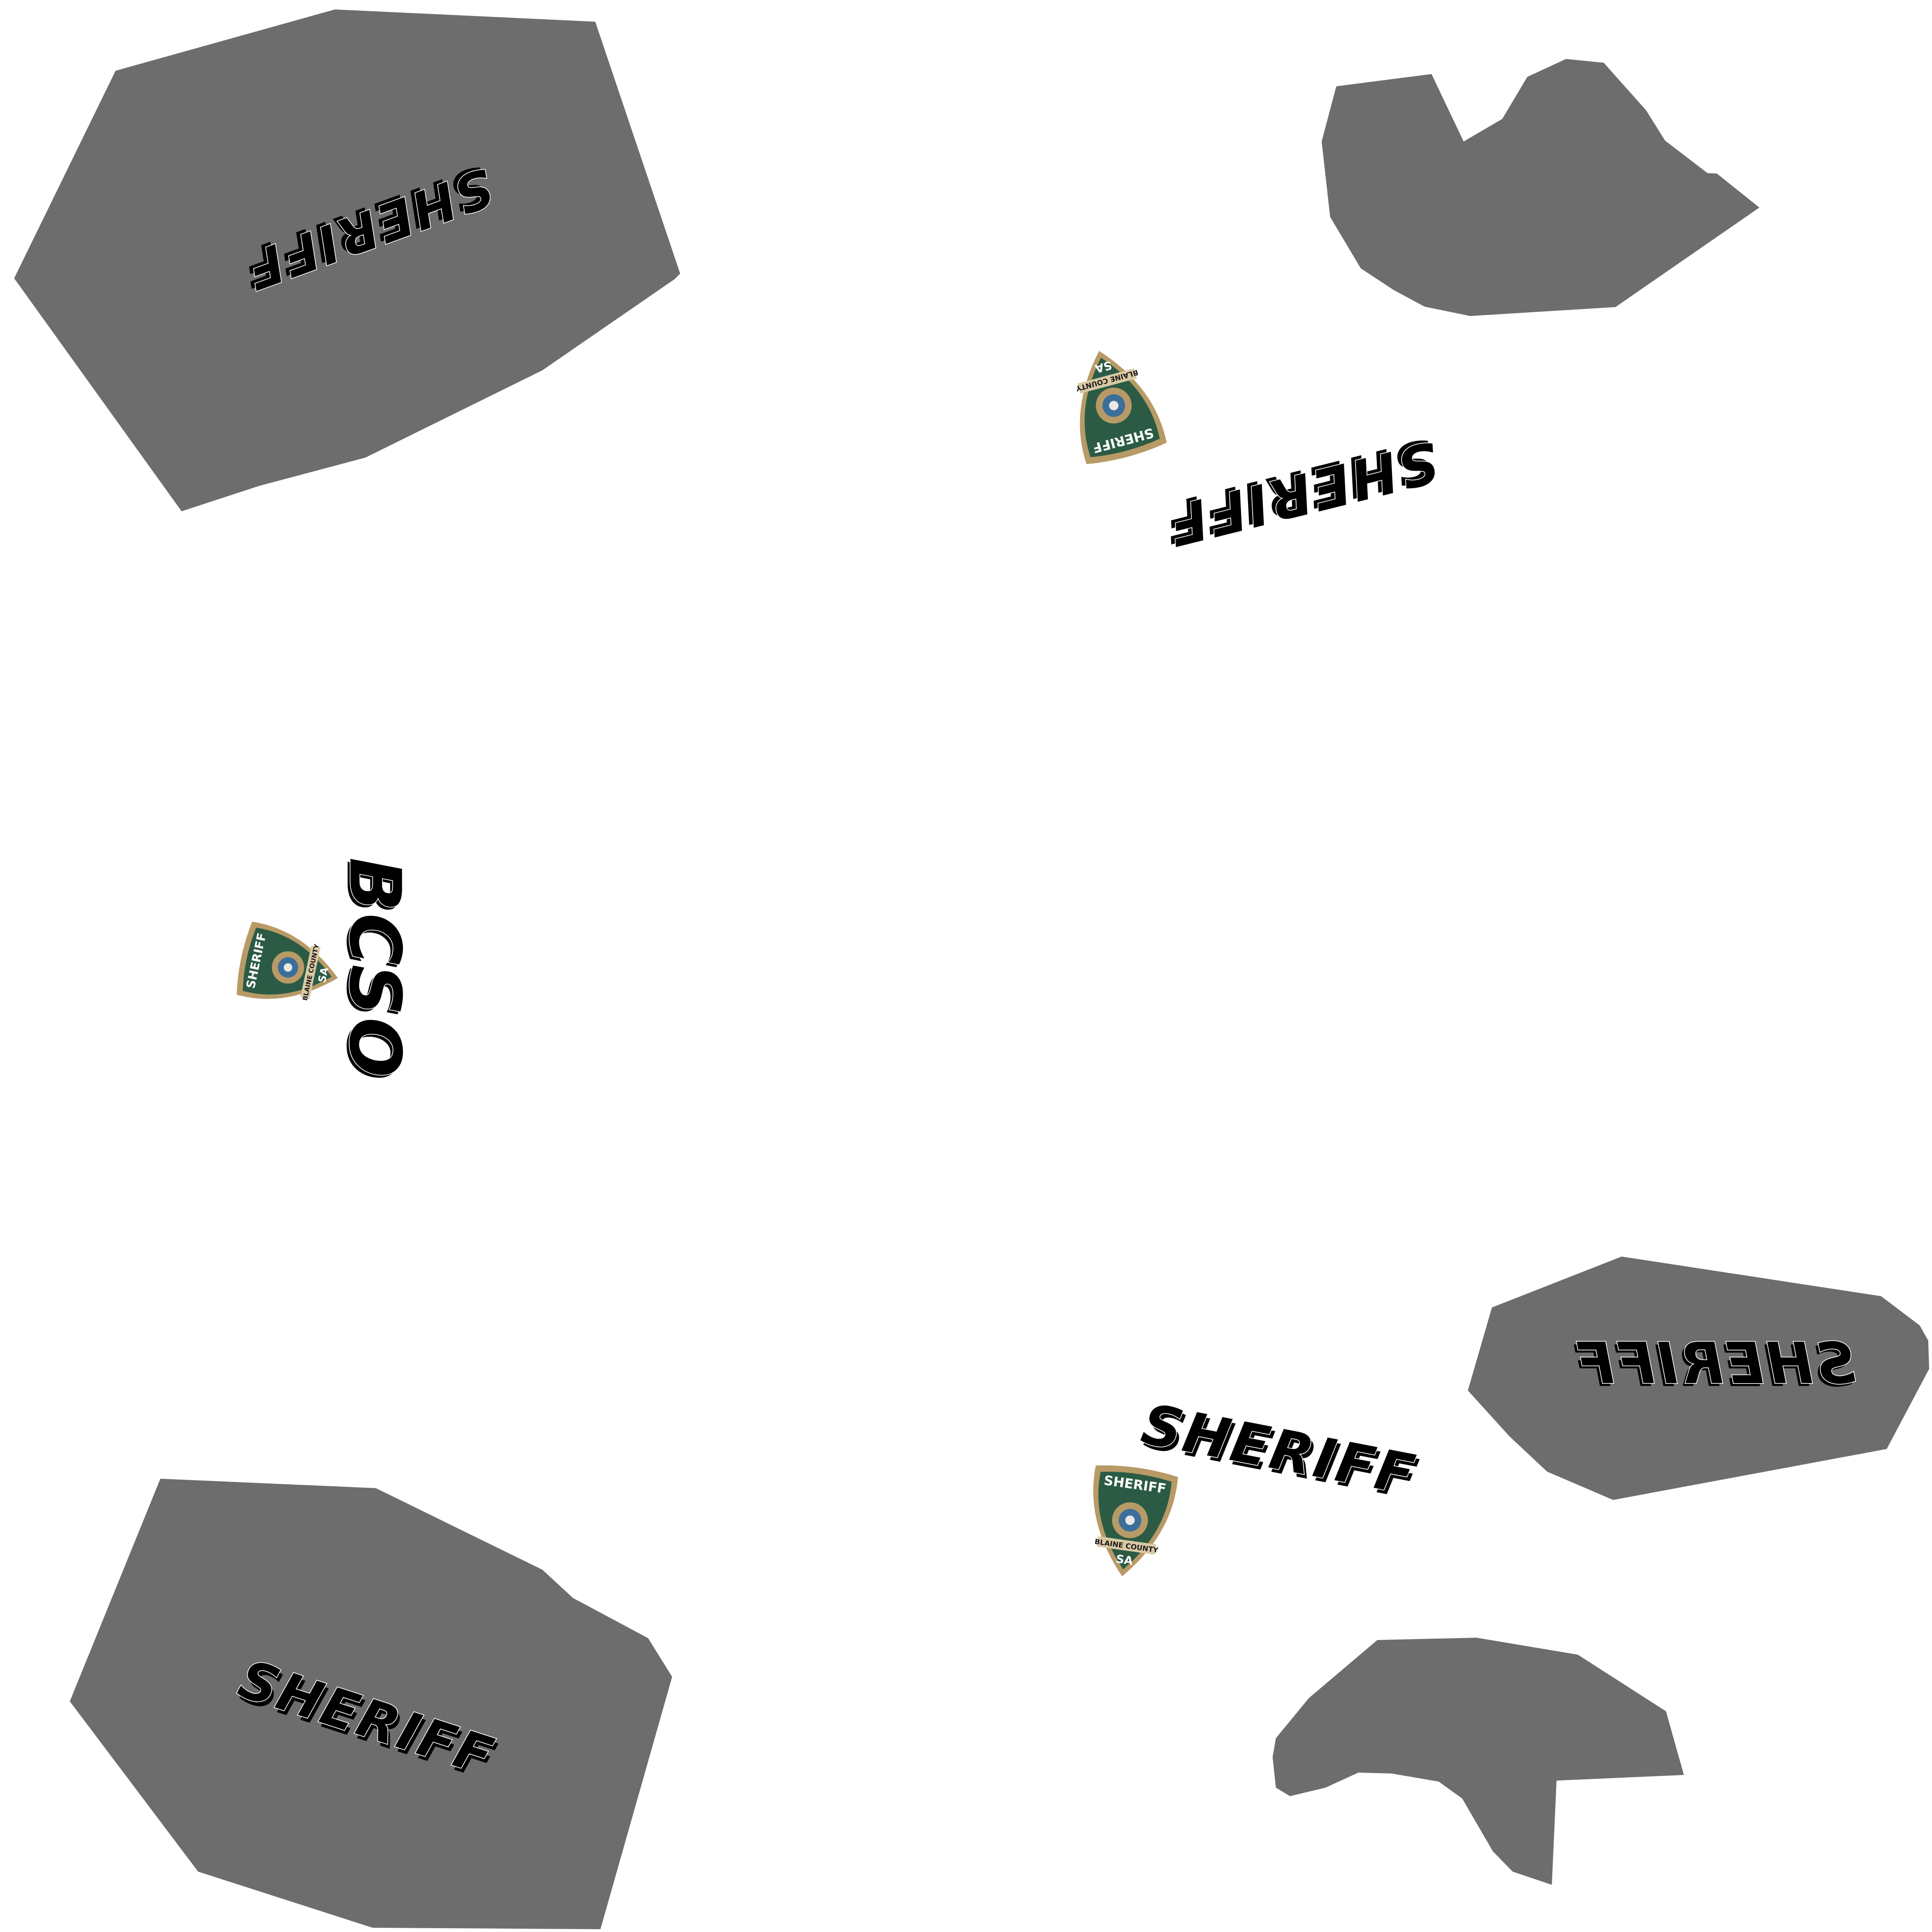 This screenshot has height=1932, width=1932. Describe the element at coordinates (1135, 1520) in the screenshot. I see `sheriff-badge-bottom: SHERIFF BLAINE COUNTY SA` at that location.